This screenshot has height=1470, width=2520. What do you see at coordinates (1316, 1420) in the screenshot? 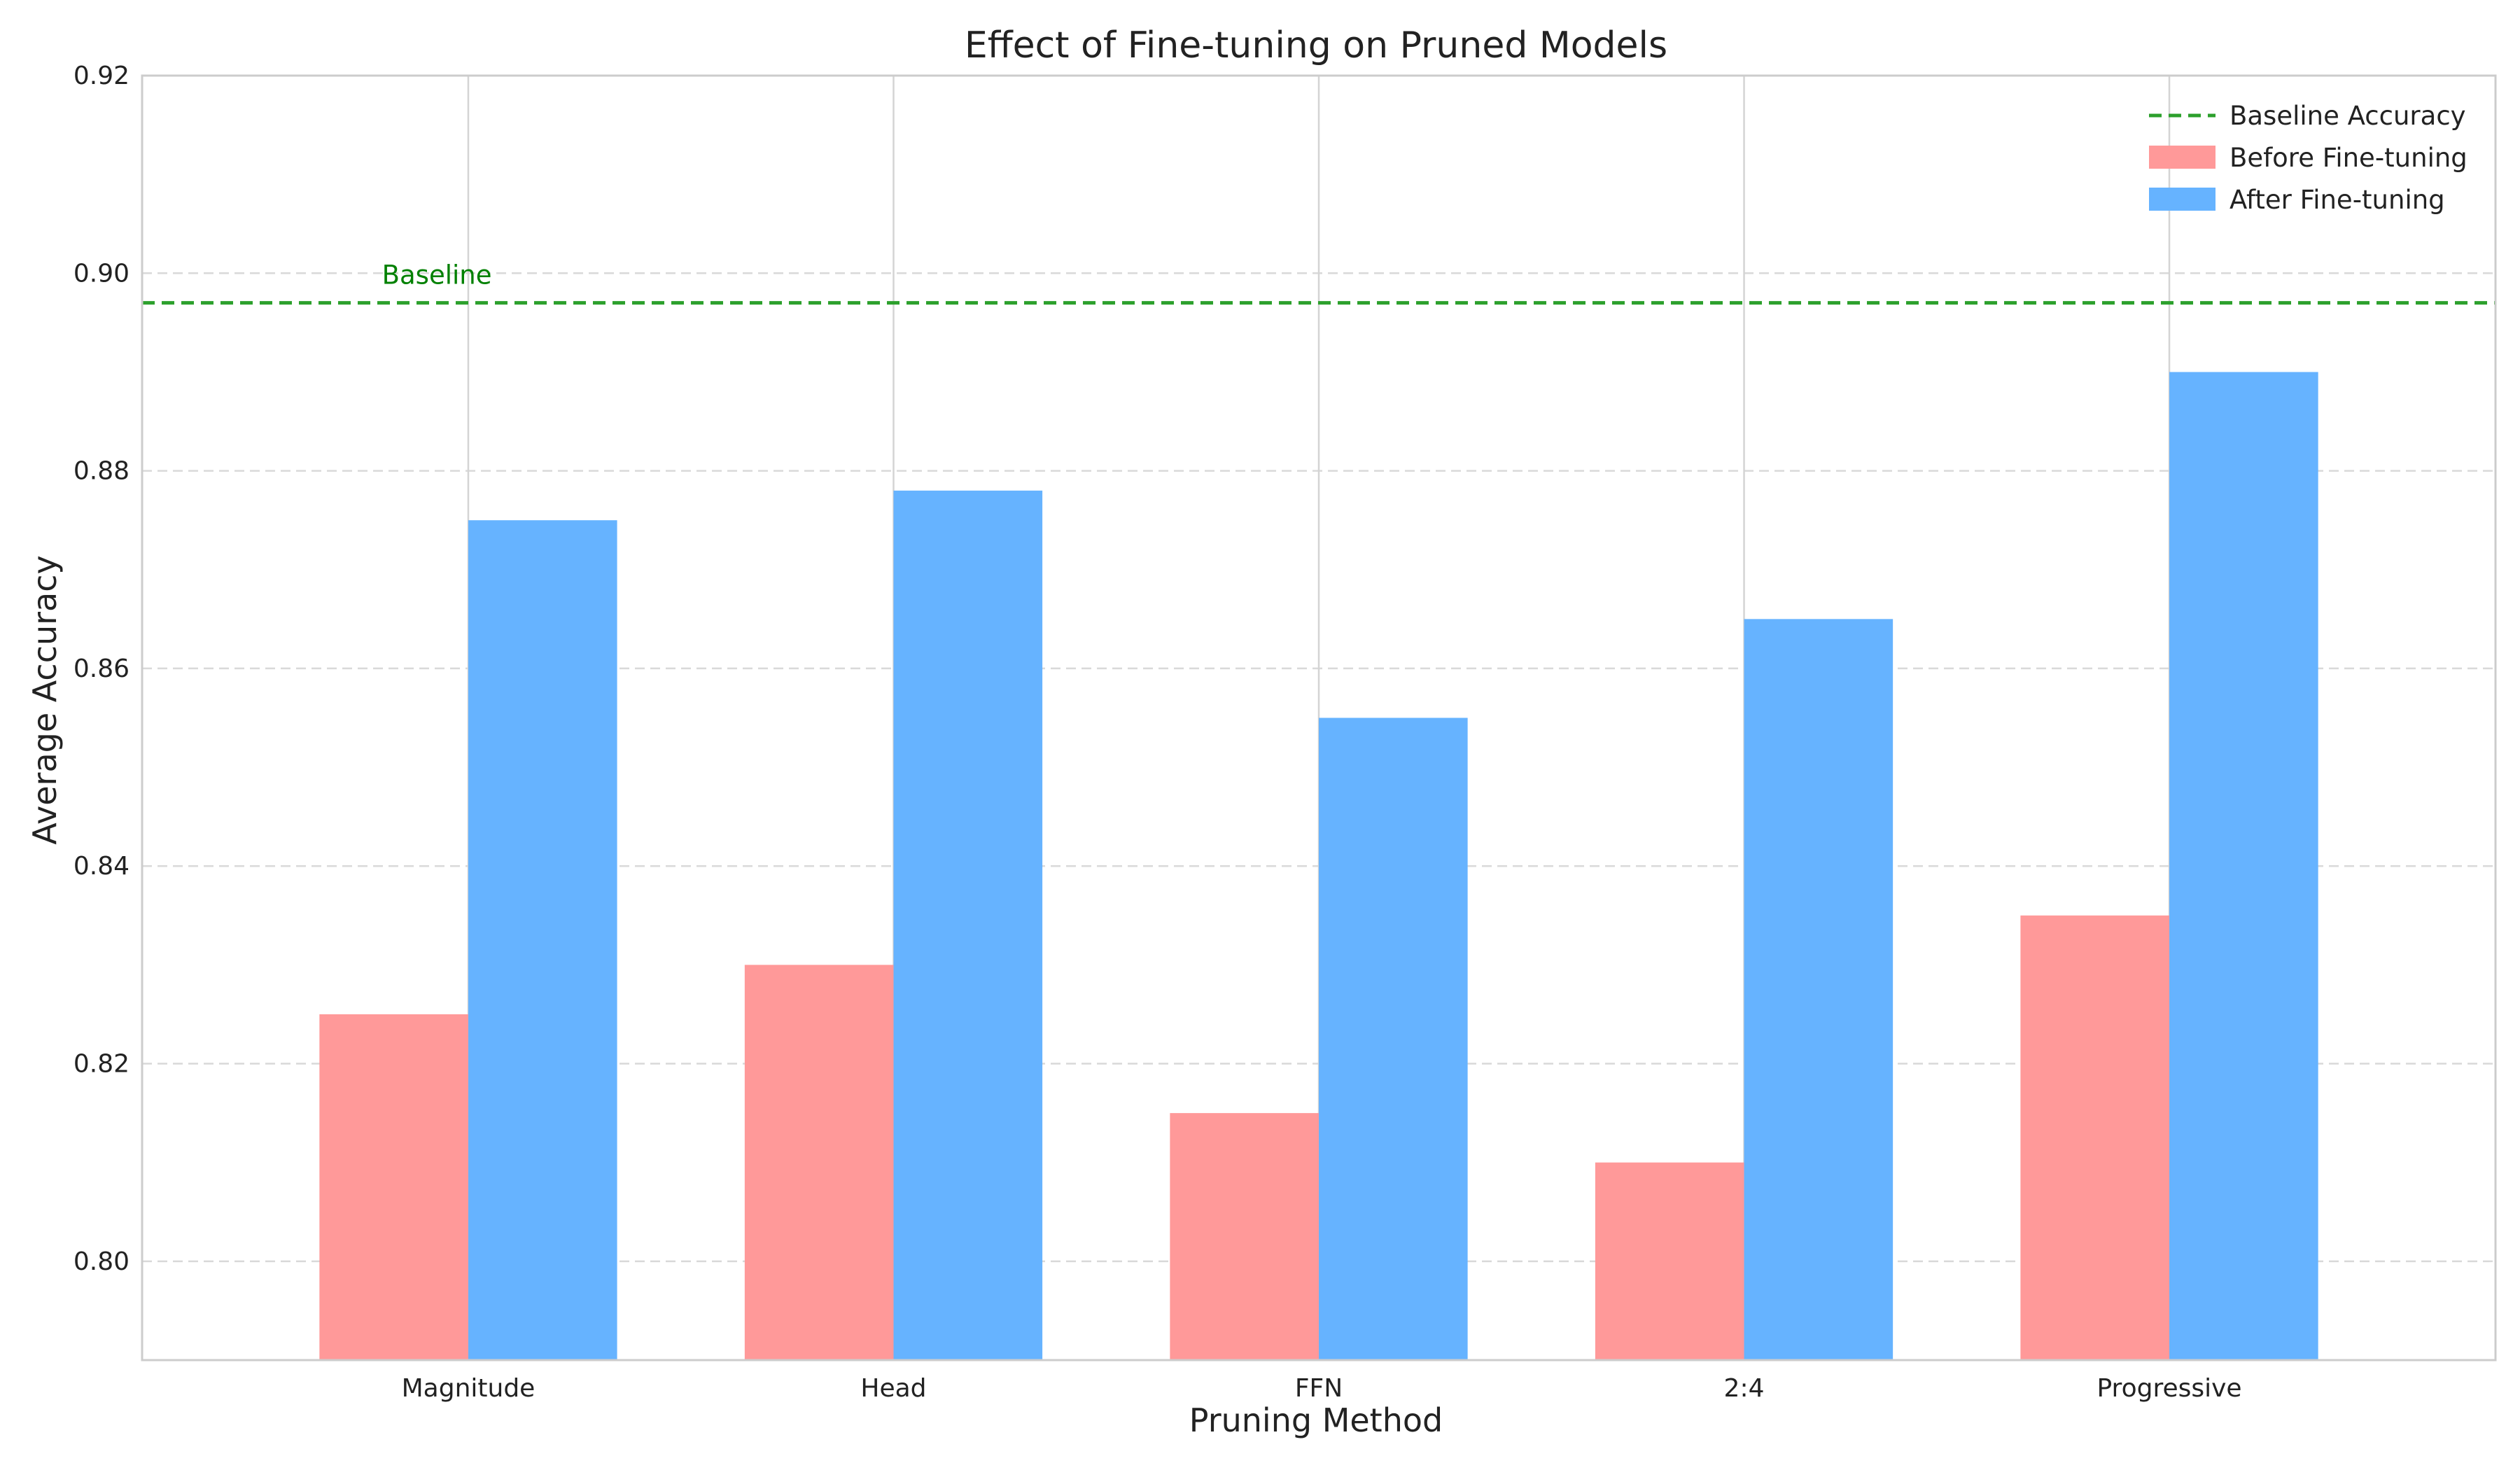
I see `x-axis-label: Pruning Method` at bounding box center [1316, 1420].